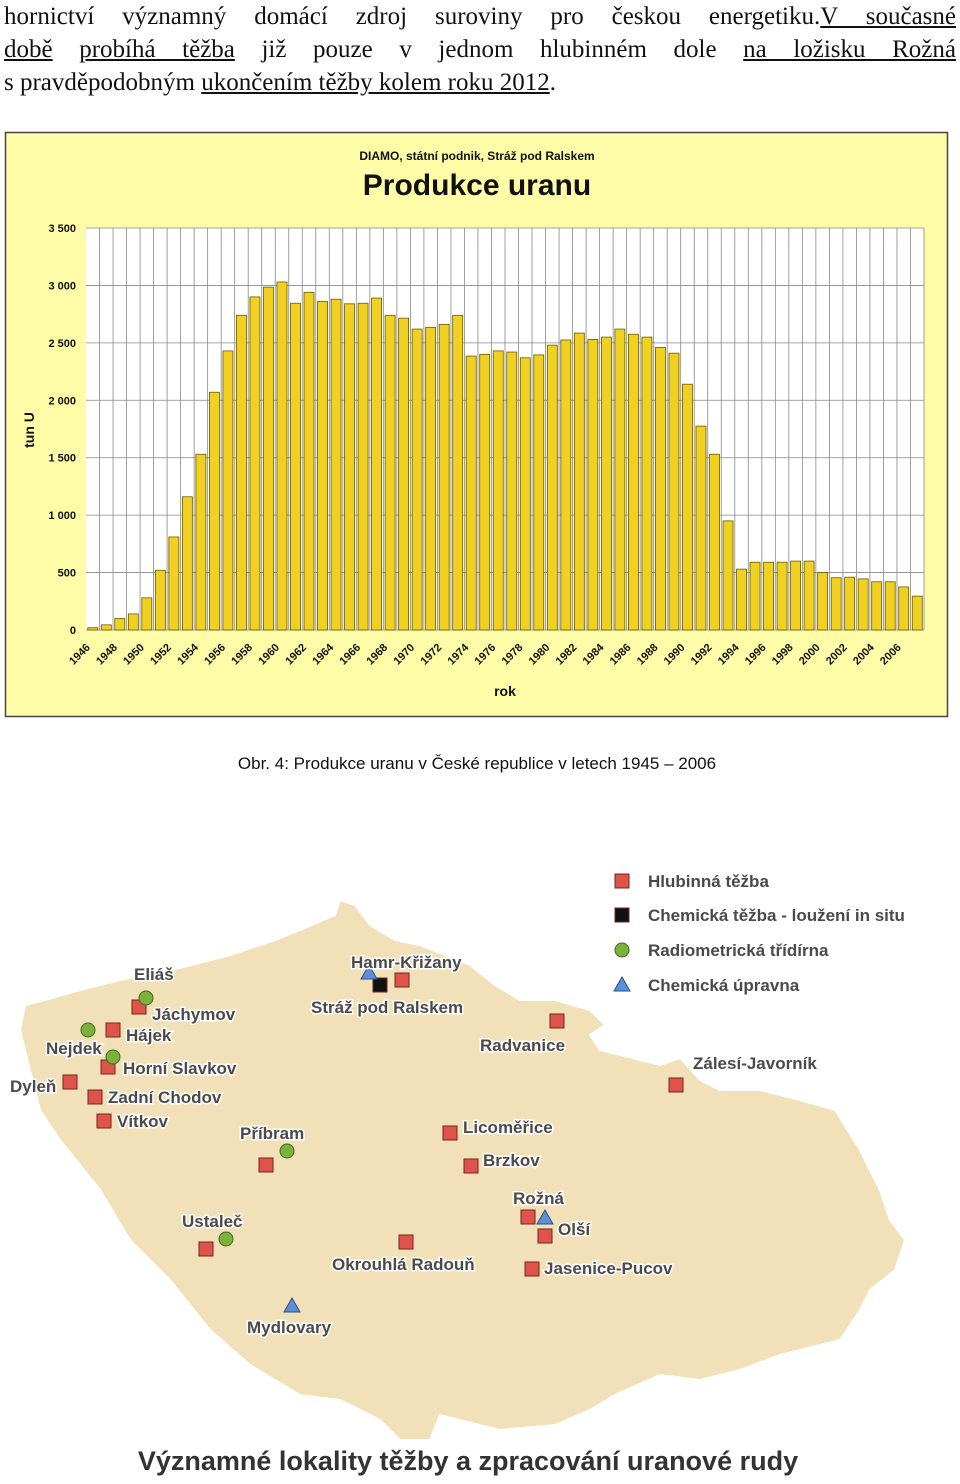 The height and width of the screenshot is (1484, 960). What do you see at coordinates (477, 185) in the screenshot?
I see `chart-title: Produkce uranu` at bounding box center [477, 185].